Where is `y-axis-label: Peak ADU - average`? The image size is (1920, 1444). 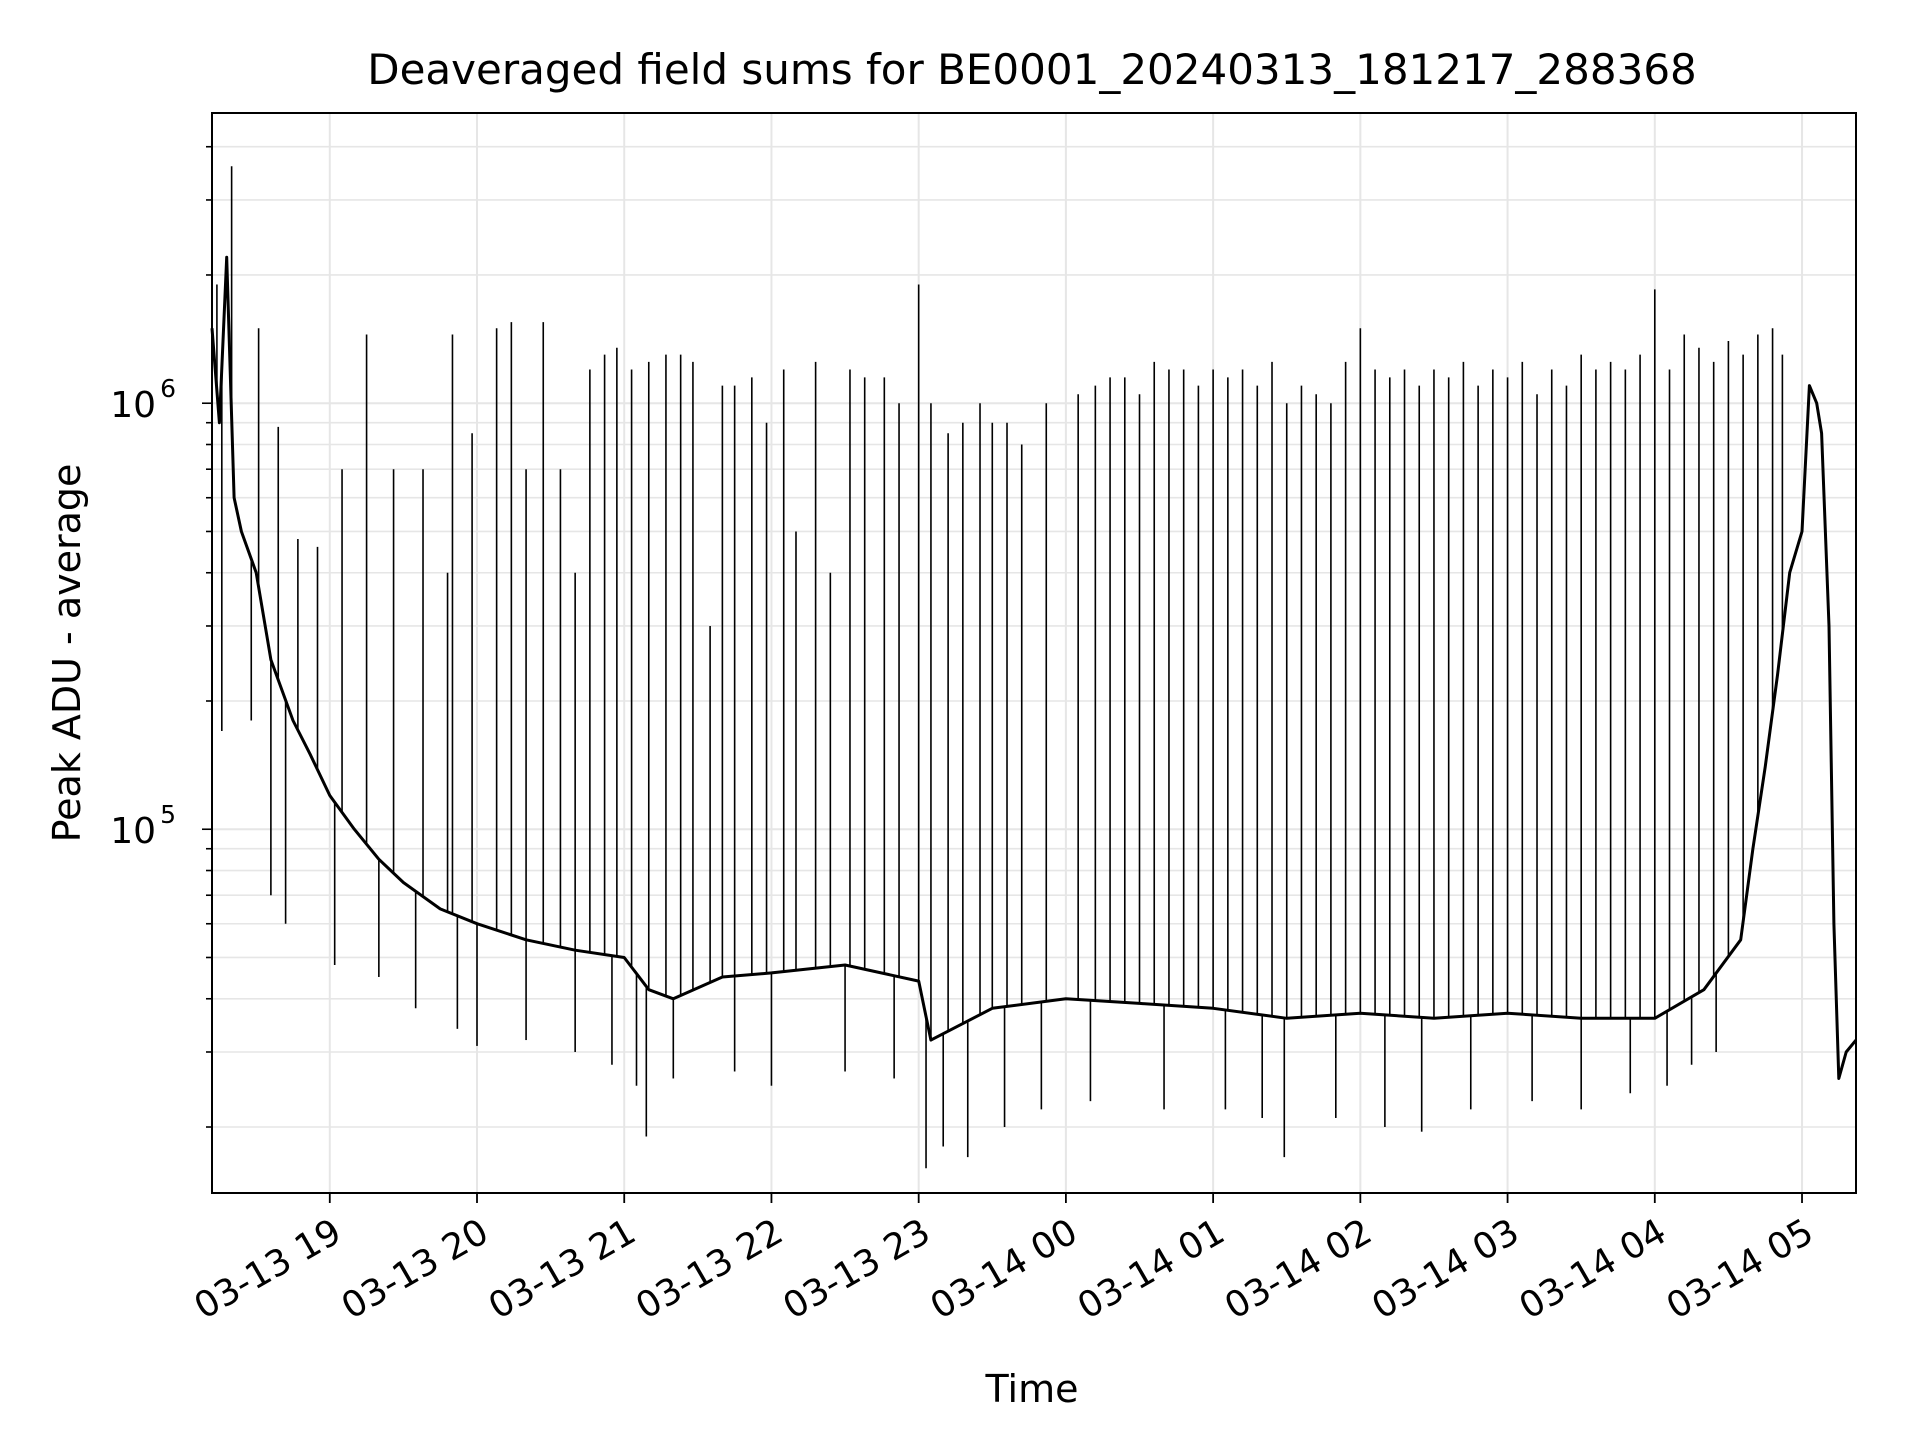 y-axis-label: Peak ADU - average is located at coordinates (67, 653).